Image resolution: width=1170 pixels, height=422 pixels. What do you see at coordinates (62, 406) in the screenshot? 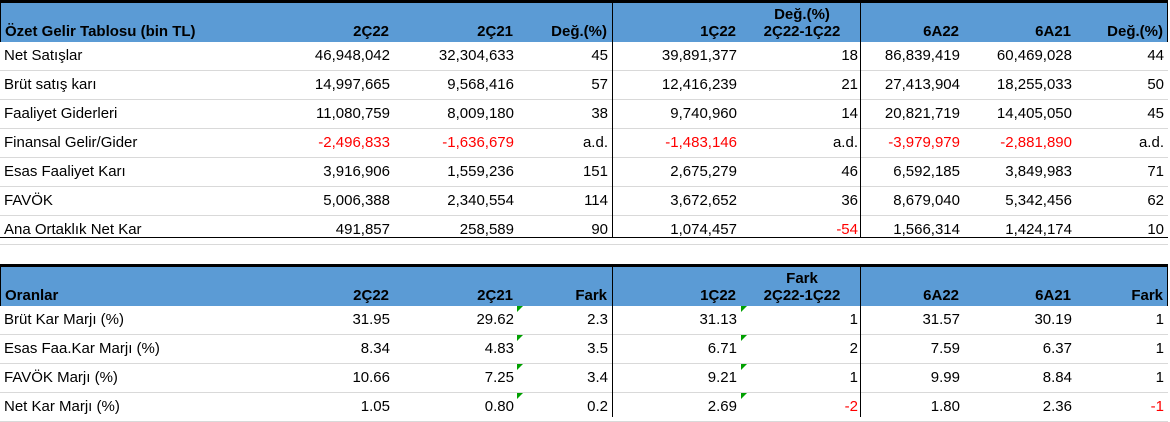
I see `row-label: Net Kar Marjı (%)` at bounding box center [62, 406].